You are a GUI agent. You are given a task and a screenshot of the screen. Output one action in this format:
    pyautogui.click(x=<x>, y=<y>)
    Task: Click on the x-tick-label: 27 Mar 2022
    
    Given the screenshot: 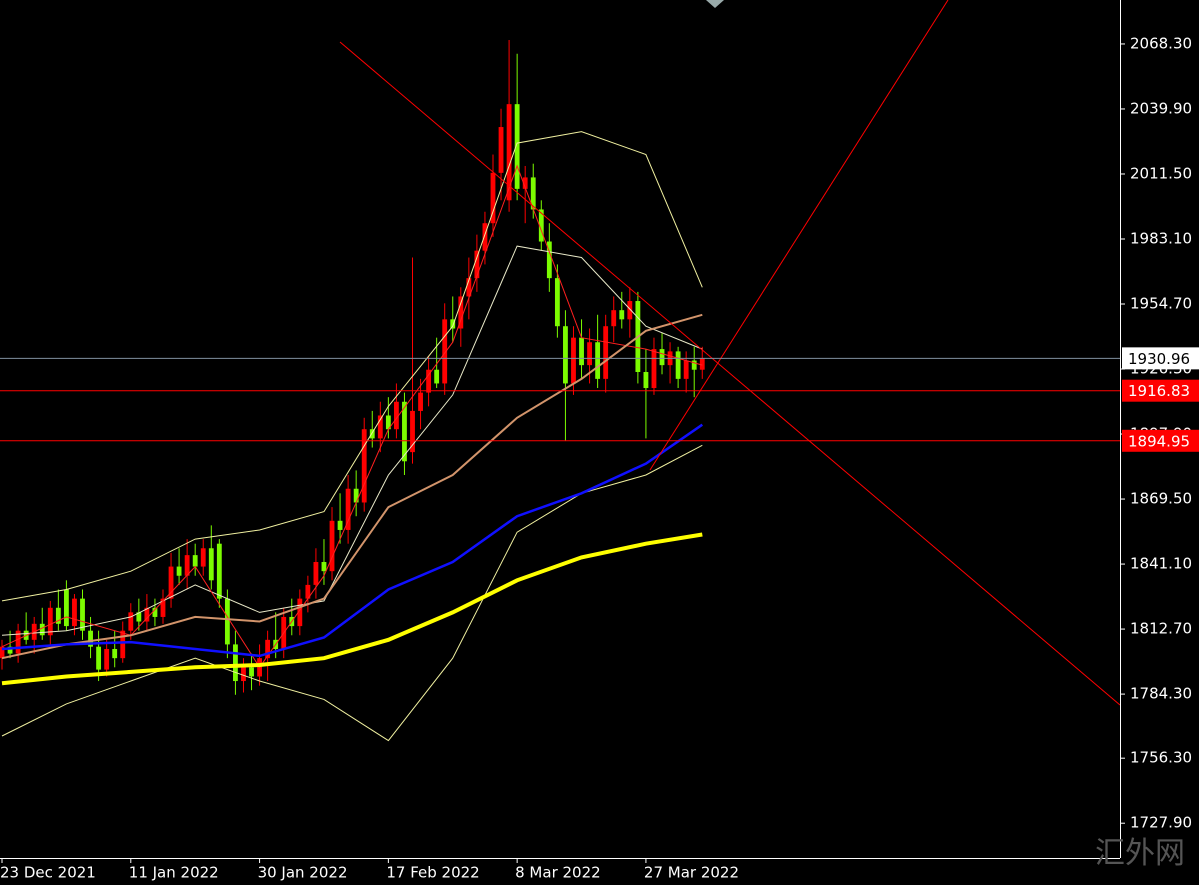 What is the action you would take?
    pyautogui.click(x=691, y=873)
    